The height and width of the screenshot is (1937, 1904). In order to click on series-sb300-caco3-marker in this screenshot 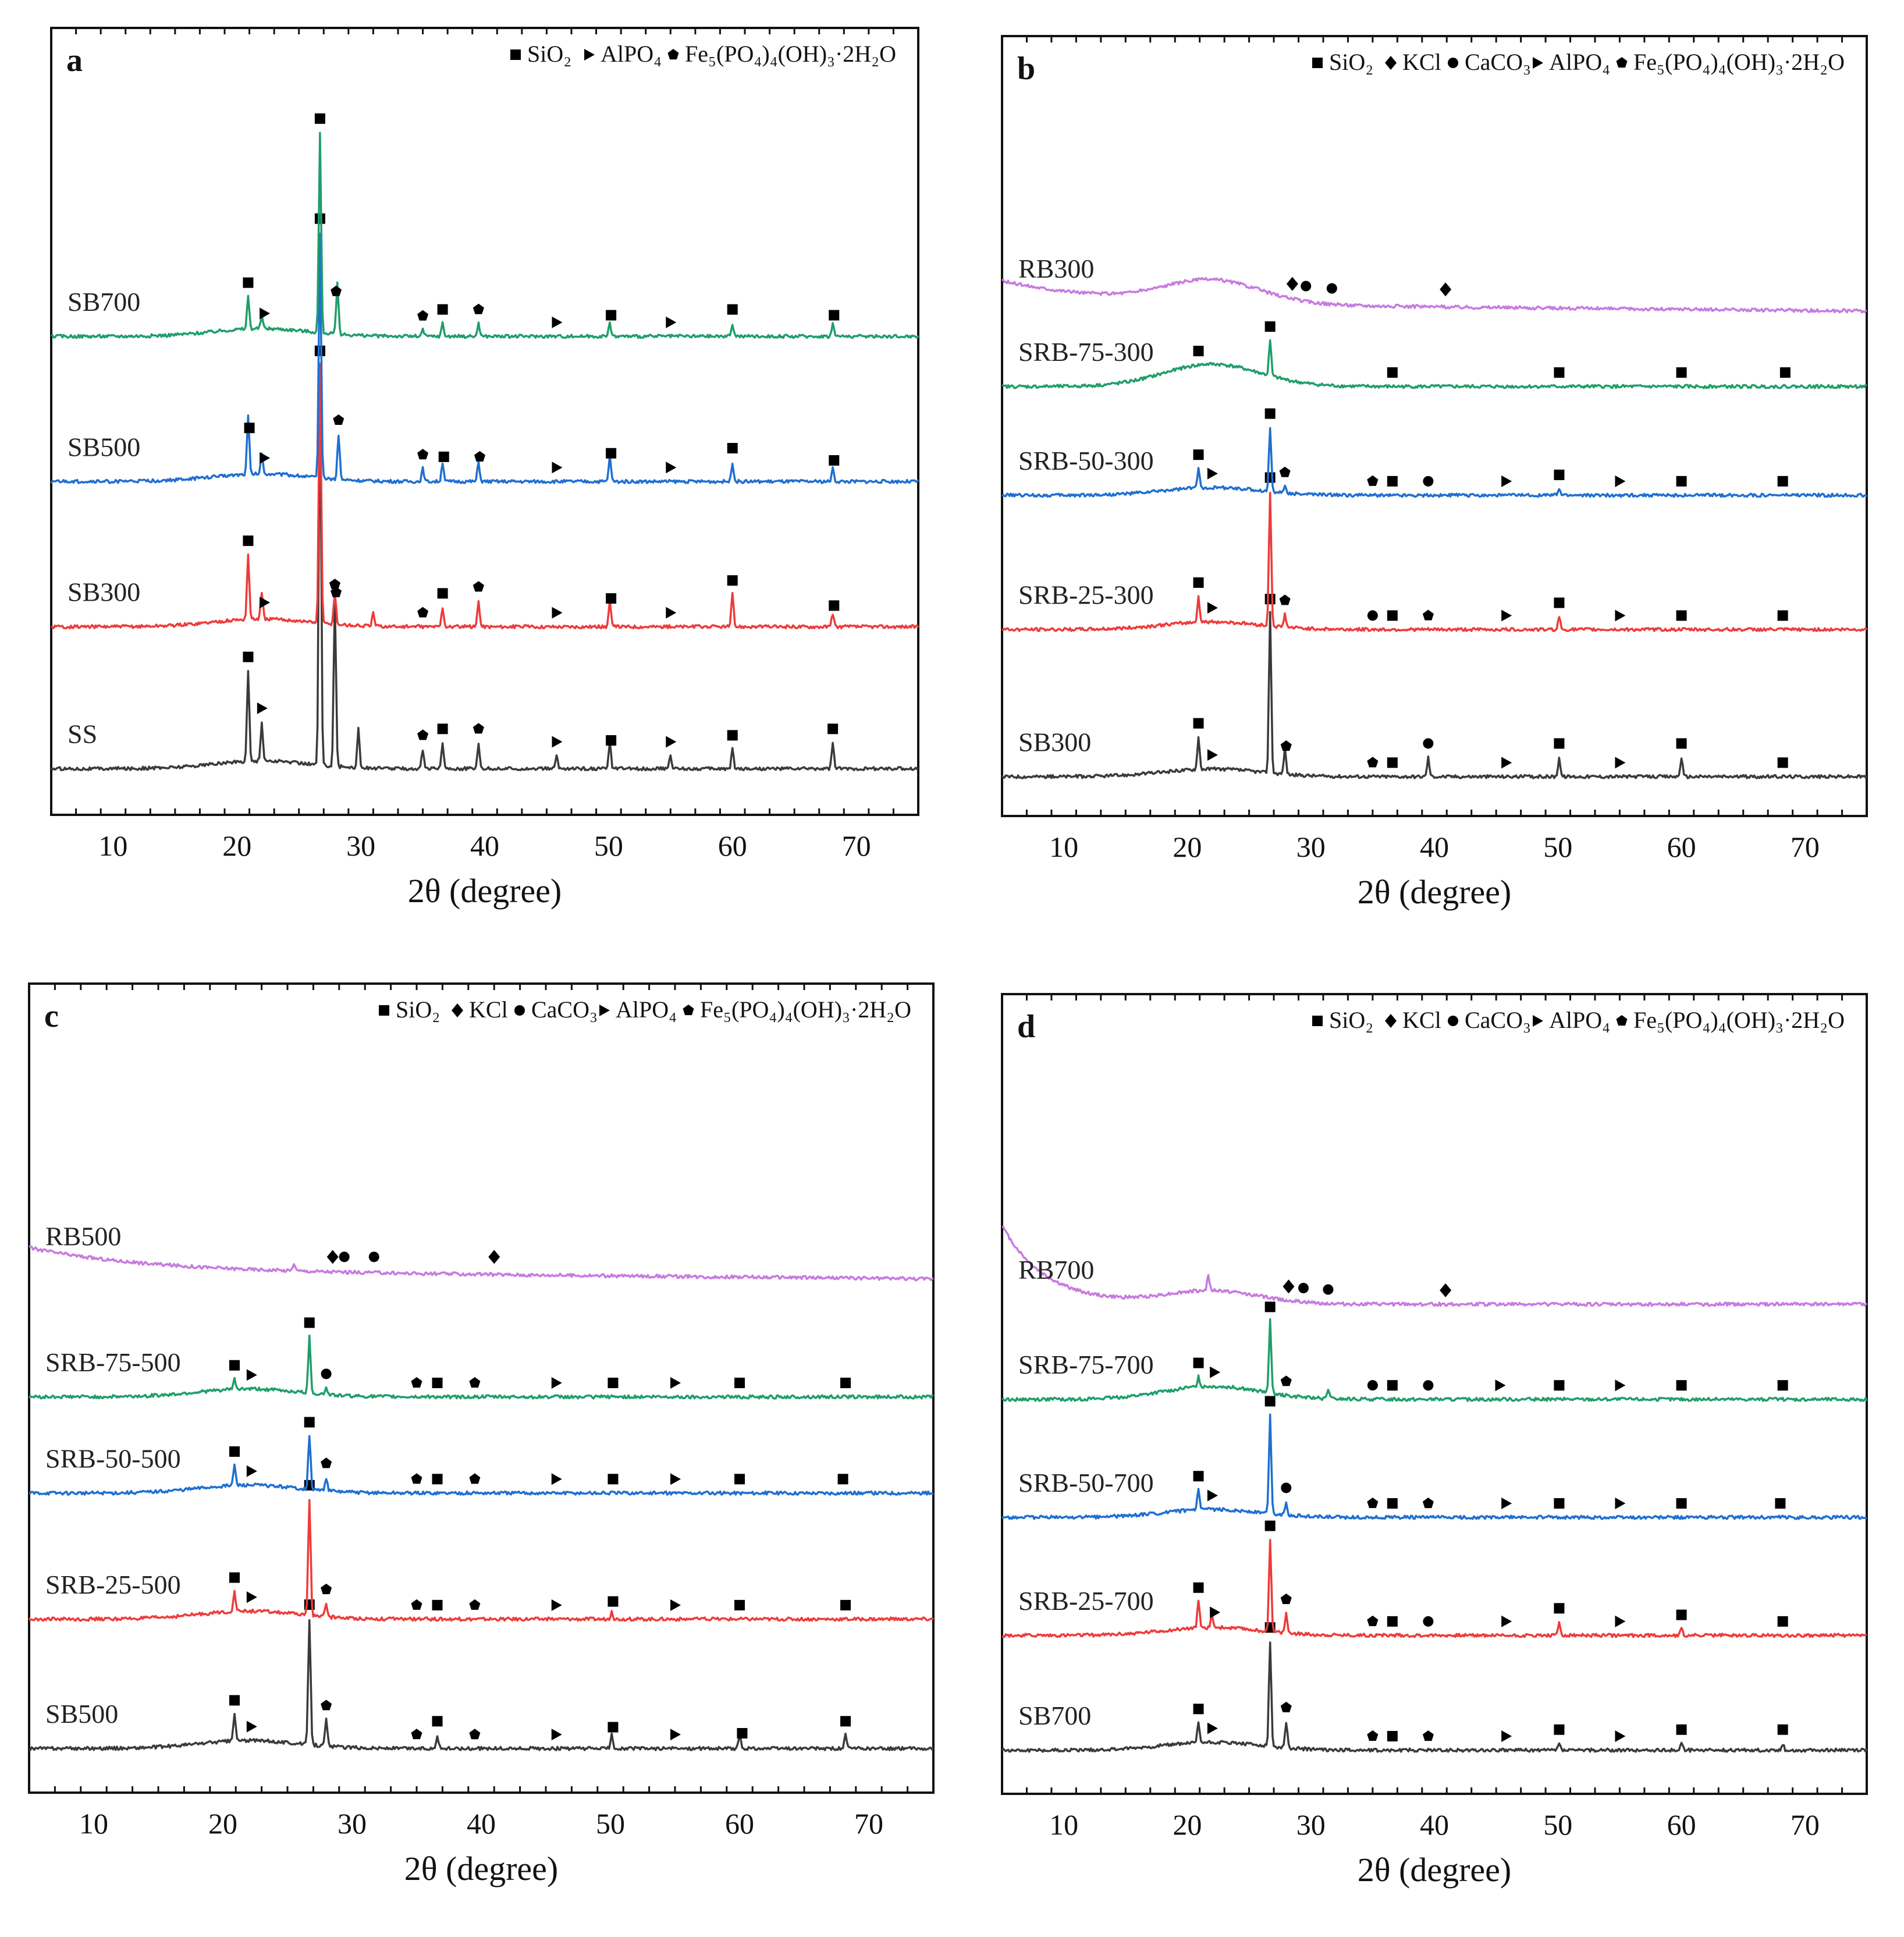, I will do `click(1428, 743)`.